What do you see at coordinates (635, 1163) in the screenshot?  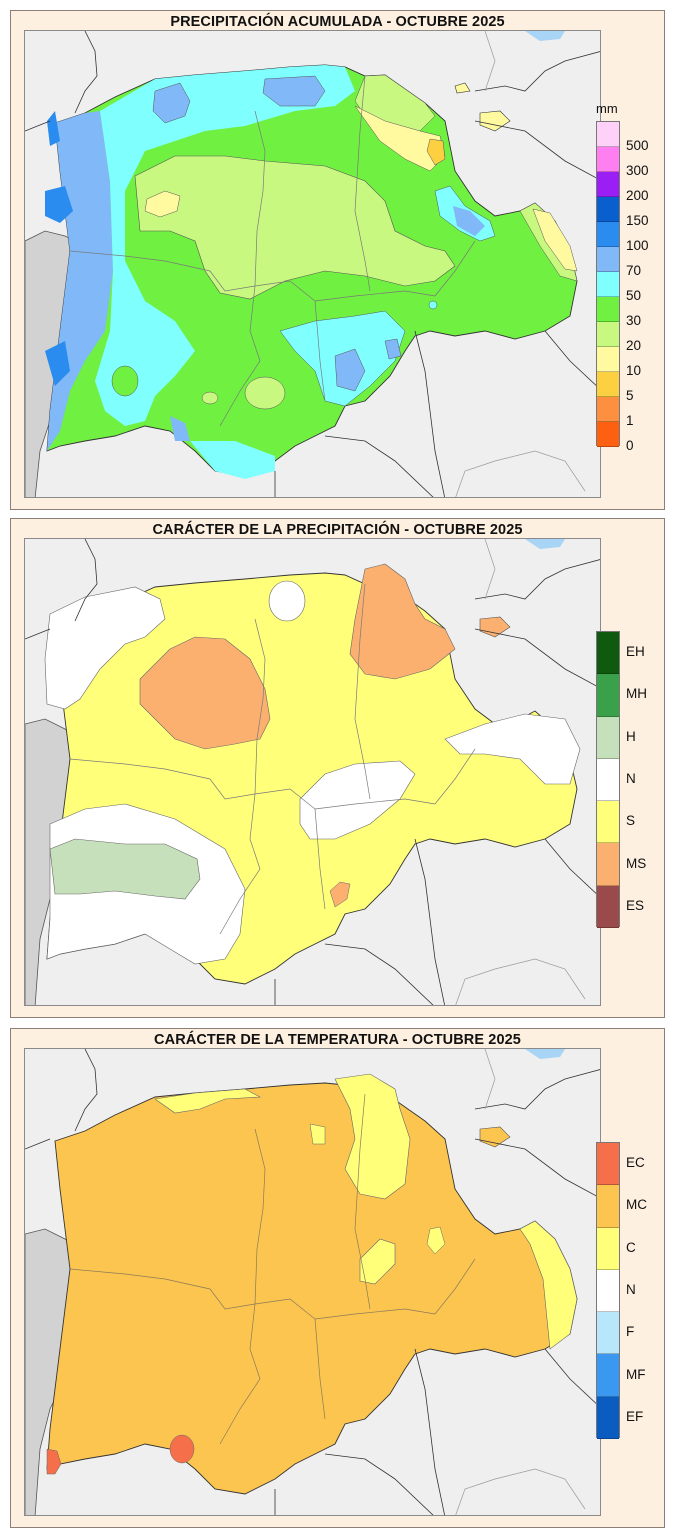 I see `legend-label: EC` at bounding box center [635, 1163].